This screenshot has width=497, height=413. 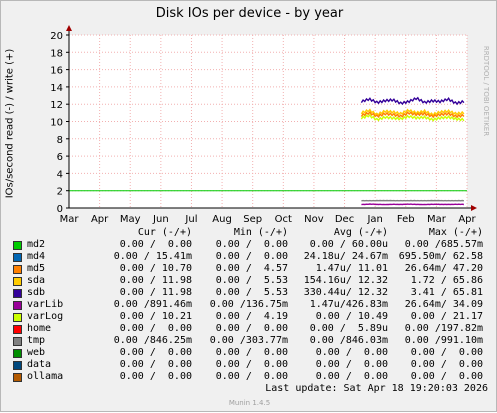 What do you see at coordinates (435, 280) in the screenshot?
I see `legend-max: 1.72 / 65.86` at bounding box center [435, 280].